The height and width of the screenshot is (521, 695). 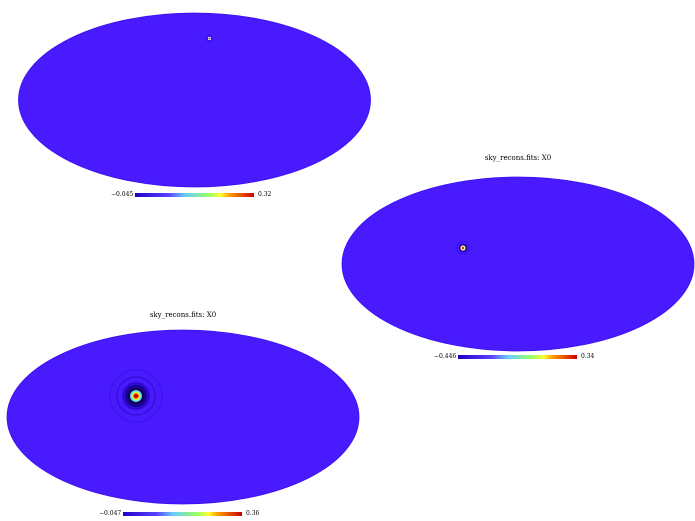 I want to click on colorbar-min-label: −0.047, so click(x=110, y=513).